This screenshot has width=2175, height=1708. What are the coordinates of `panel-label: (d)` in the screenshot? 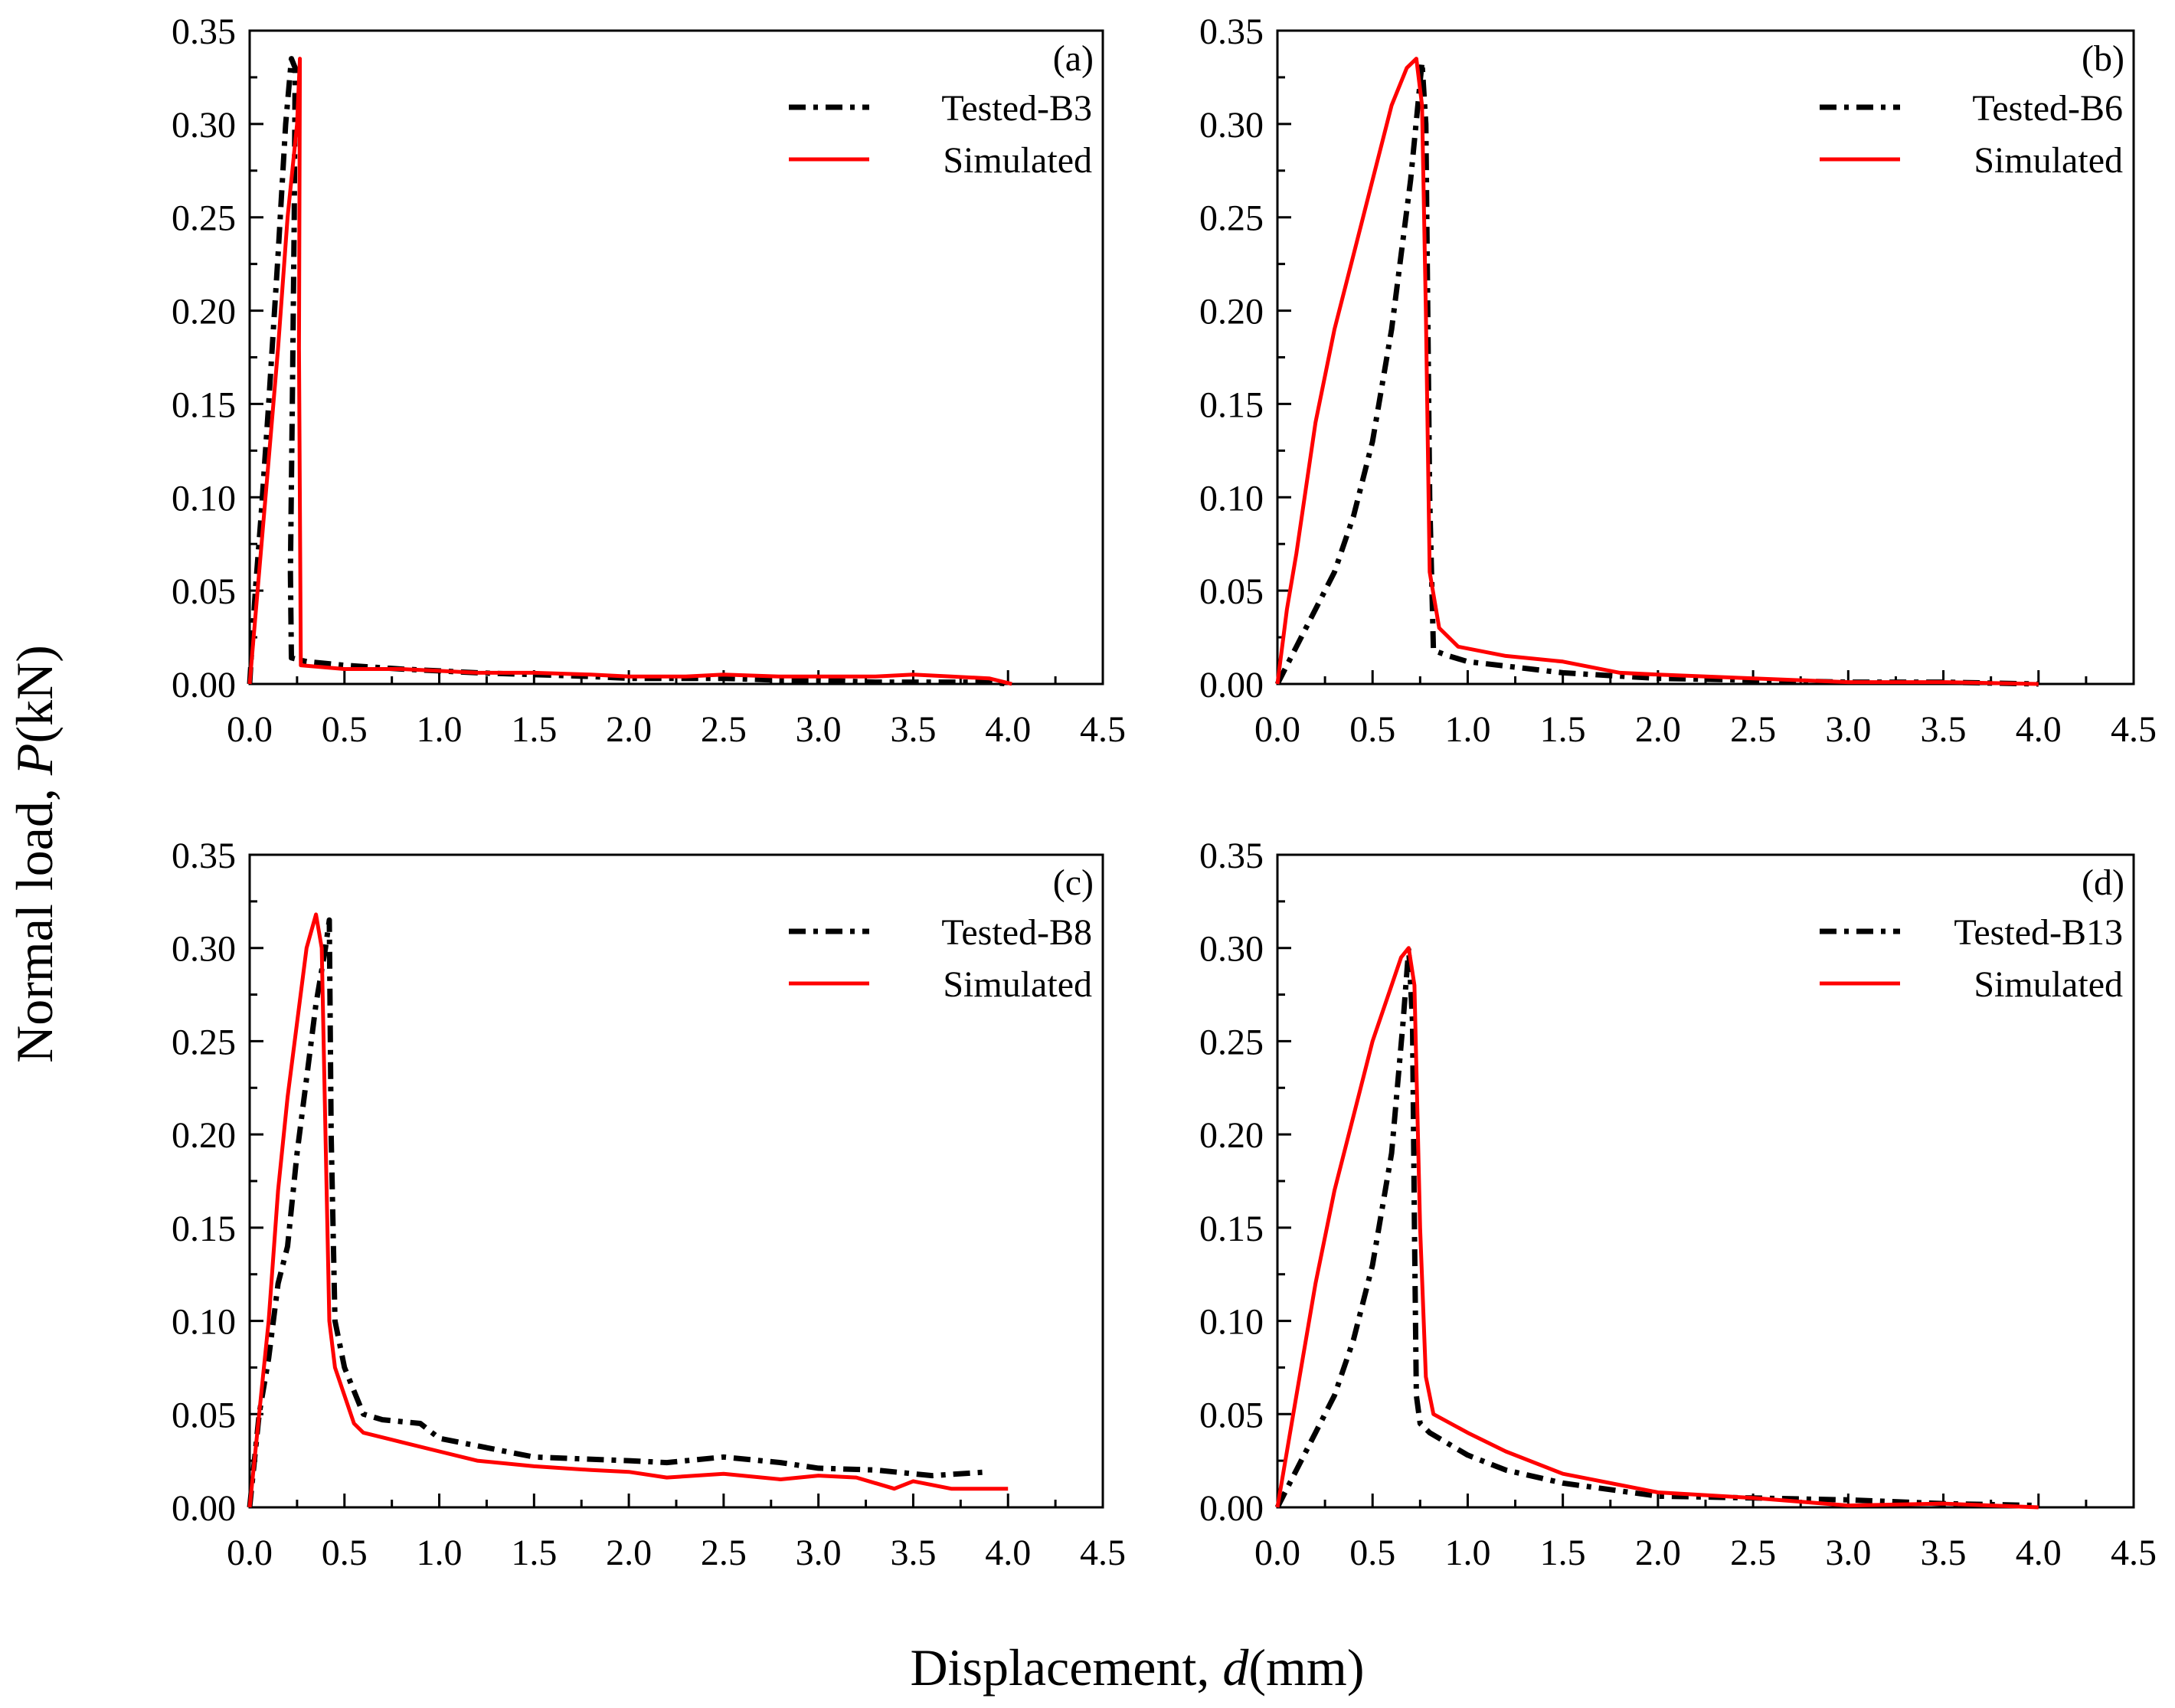 It's located at (2103, 883).